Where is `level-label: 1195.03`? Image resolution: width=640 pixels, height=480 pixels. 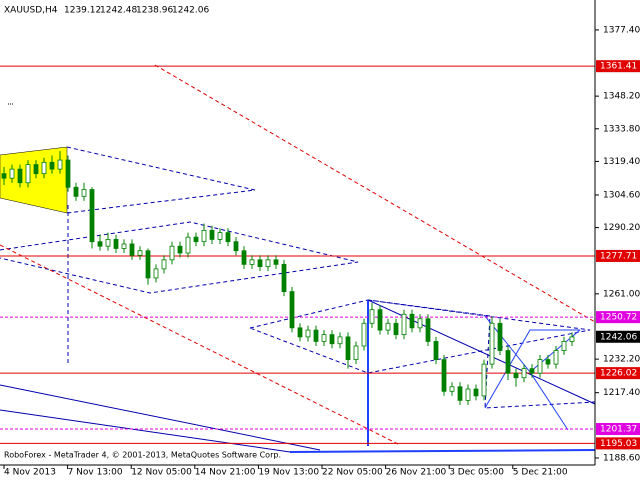 level-label: 1195.03 is located at coordinates (618, 444).